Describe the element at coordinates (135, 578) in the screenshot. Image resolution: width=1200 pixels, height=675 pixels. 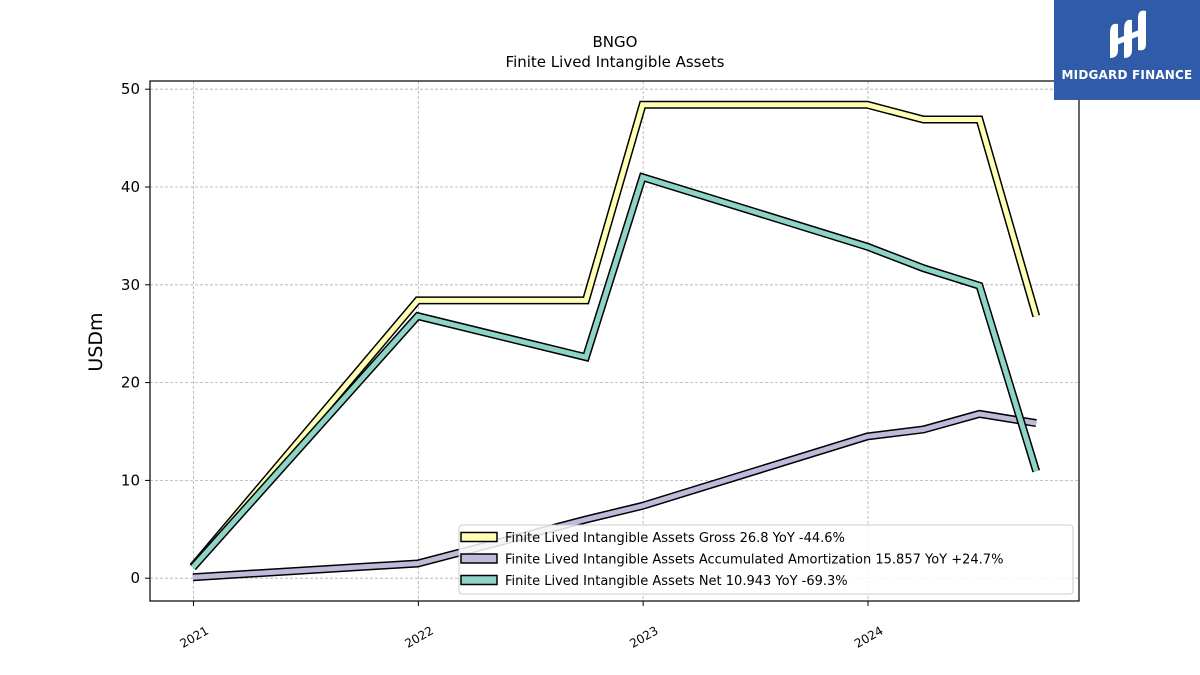
I see `y-tick-label: 0` at that location.